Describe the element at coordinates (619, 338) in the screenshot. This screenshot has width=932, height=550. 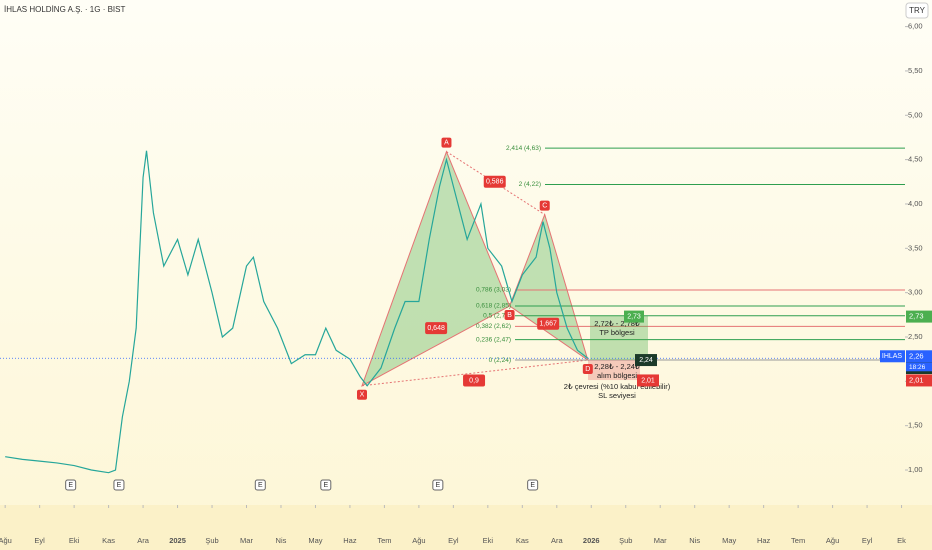
I see `tp-zone` at that location.